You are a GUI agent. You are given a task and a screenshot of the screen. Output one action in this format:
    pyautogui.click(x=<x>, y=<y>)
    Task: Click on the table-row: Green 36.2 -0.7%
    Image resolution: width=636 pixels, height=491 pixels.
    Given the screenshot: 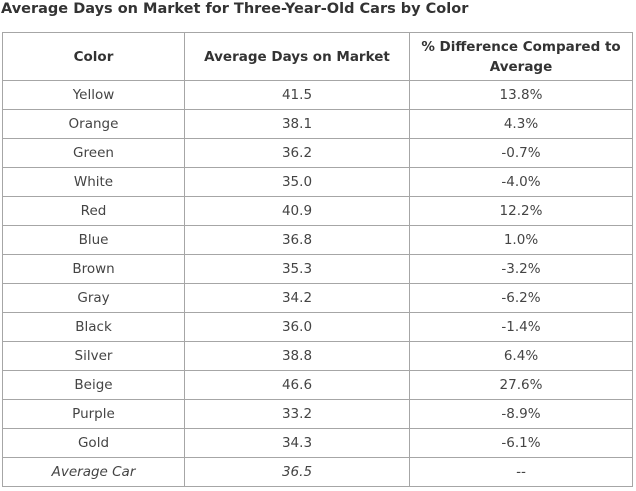 What is the action you would take?
    pyautogui.click(x=317, y=153)
    